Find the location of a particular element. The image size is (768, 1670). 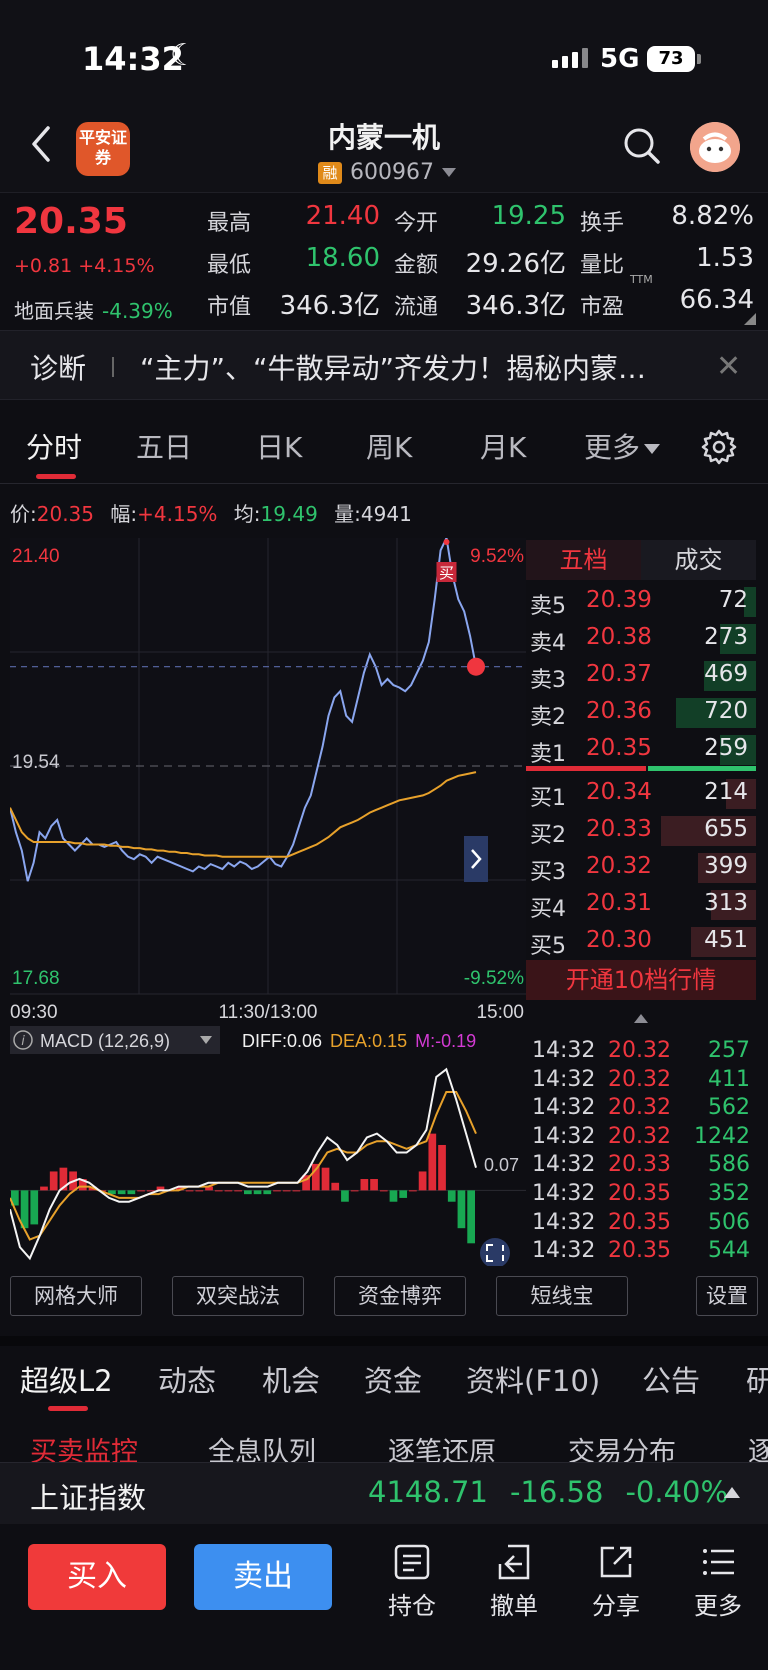

tab-five-levels: 五档 is located at coordinates (583, 560).